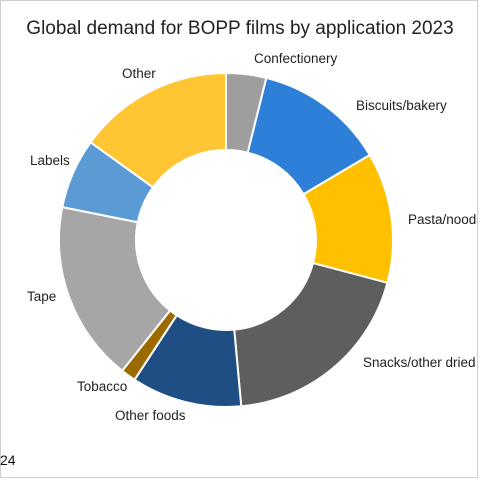 Image resolution: width=480 pixels, height=480 pixels. I want to click on label-snacks-other-dried: Snacks/other dried, so click(419, 362).